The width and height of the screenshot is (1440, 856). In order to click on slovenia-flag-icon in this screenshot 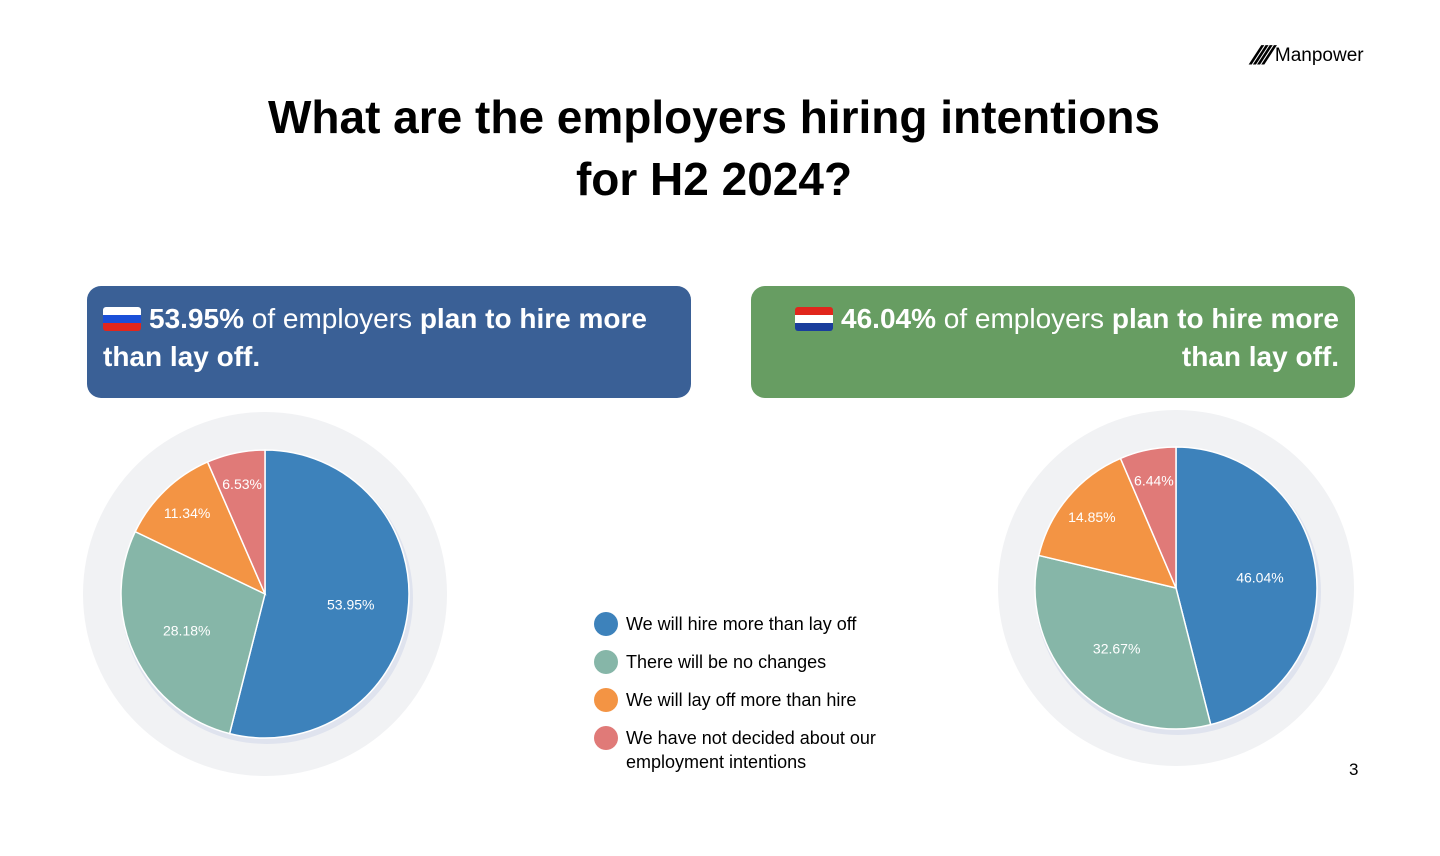, I will do `click(122, 319)`.